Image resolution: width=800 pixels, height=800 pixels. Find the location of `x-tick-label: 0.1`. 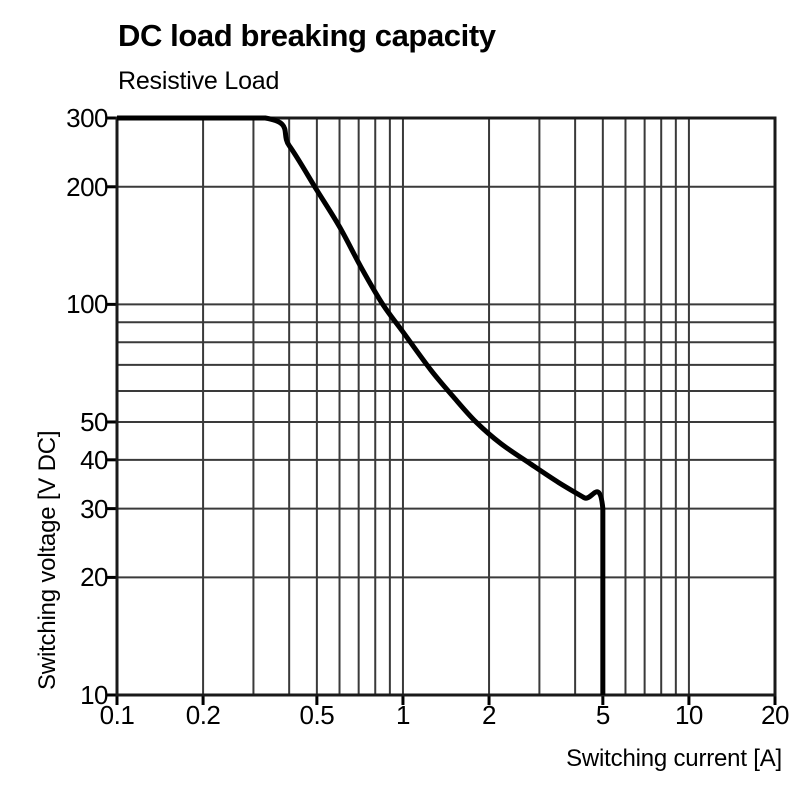

x-tick-label: 0.1 is located at coordinates (117, 715).